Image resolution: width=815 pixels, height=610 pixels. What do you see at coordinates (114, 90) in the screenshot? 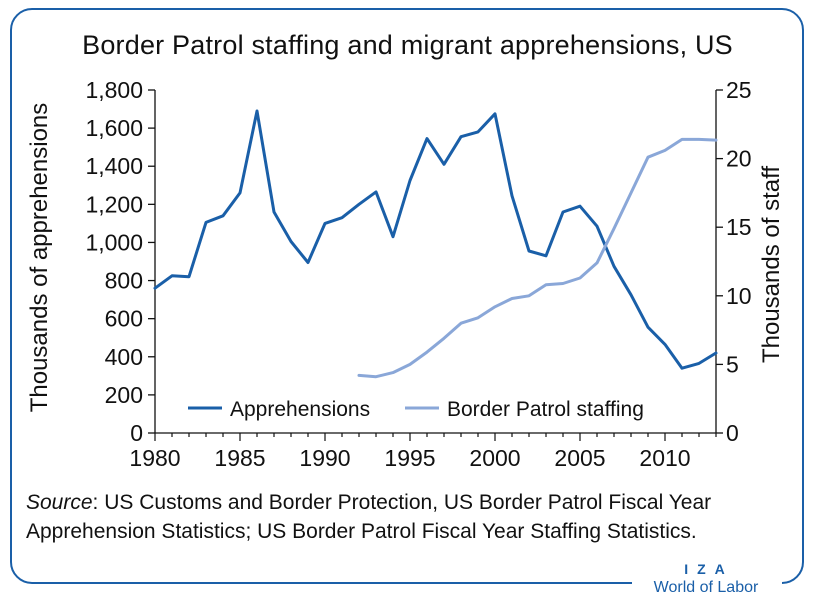
I see `y-tick-label: 1,800` at bounding box center [114, 90].